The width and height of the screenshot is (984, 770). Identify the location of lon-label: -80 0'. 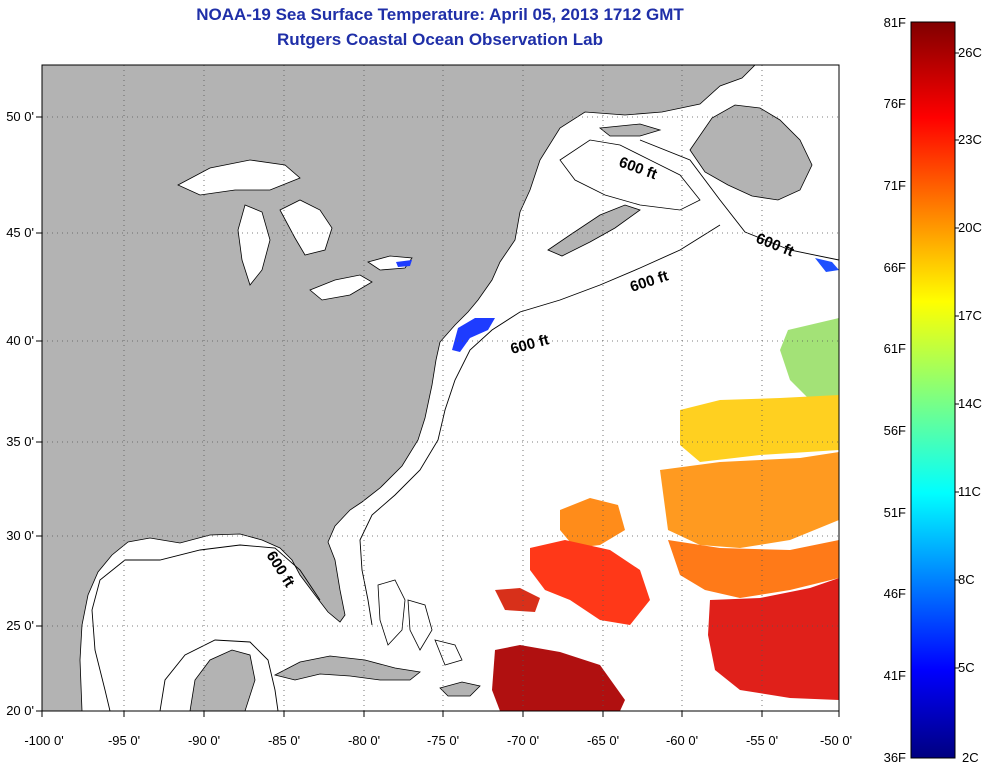
(364, 740).